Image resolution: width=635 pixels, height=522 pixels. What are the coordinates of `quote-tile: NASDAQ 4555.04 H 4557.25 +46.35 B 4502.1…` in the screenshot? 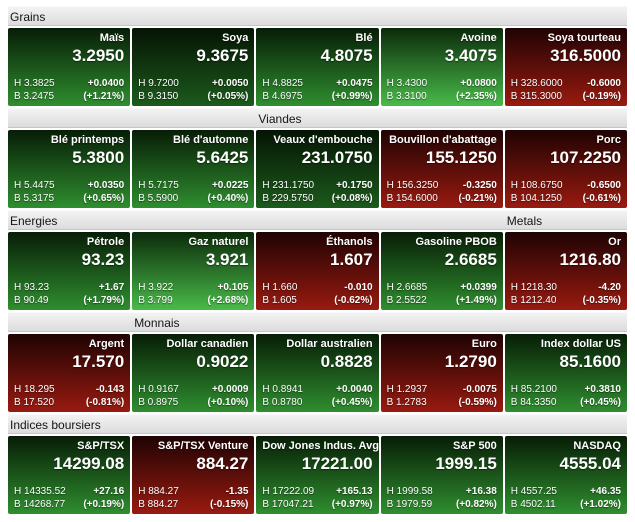 It's located at (565, 475).